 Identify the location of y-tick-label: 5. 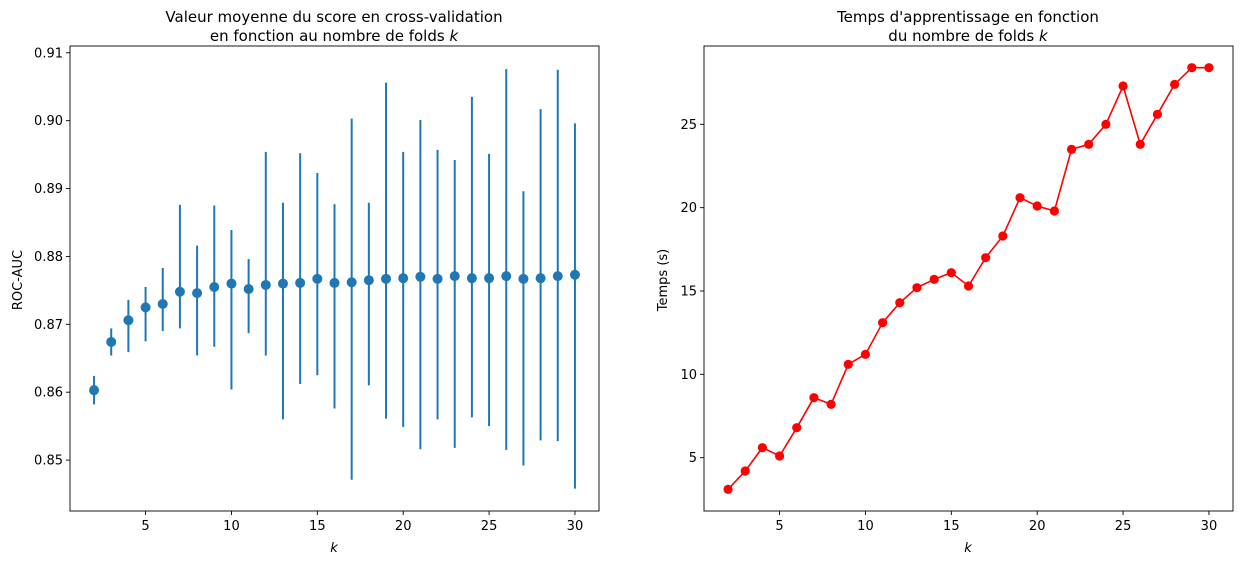
(693, 458).